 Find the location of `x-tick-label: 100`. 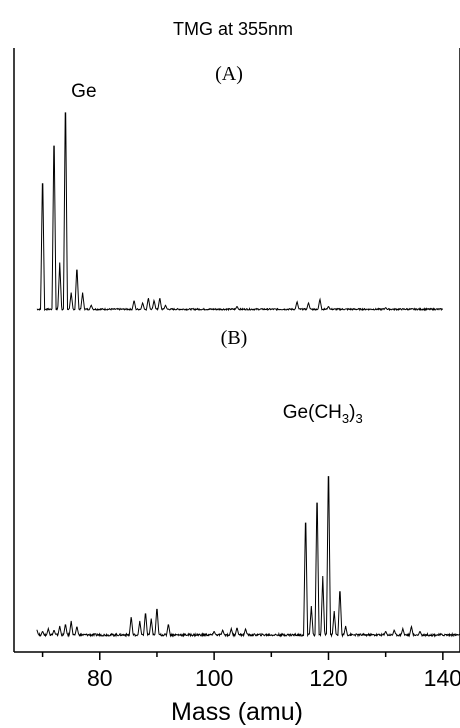

x-tick-label: 100 is located at coordinates (214, 678).